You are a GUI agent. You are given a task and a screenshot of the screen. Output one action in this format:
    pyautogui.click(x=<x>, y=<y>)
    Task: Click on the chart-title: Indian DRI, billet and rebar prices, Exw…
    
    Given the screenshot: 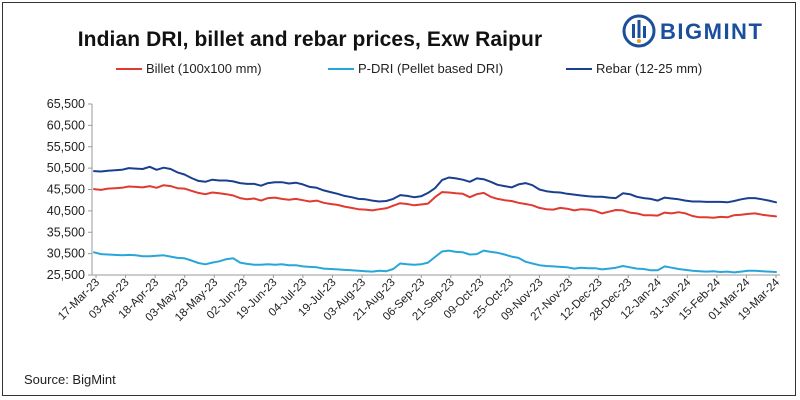 What is the action you would take?
    pyautogui.click(x=310, y=39)
    